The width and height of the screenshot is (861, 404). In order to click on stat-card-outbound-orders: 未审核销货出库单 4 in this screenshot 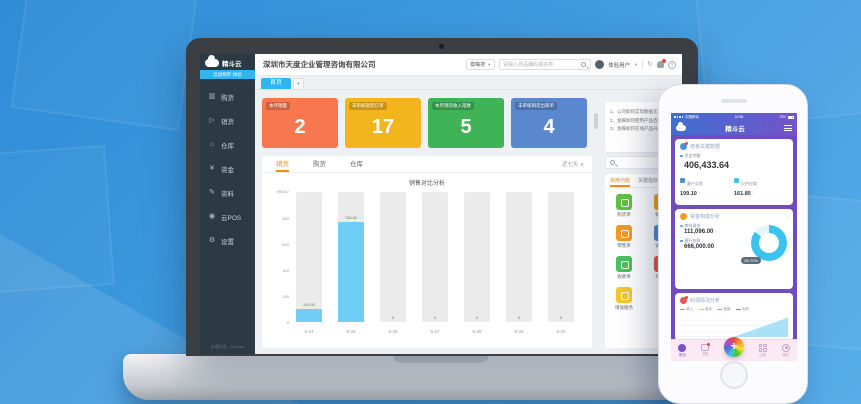, I will do `click(549, 123)`.